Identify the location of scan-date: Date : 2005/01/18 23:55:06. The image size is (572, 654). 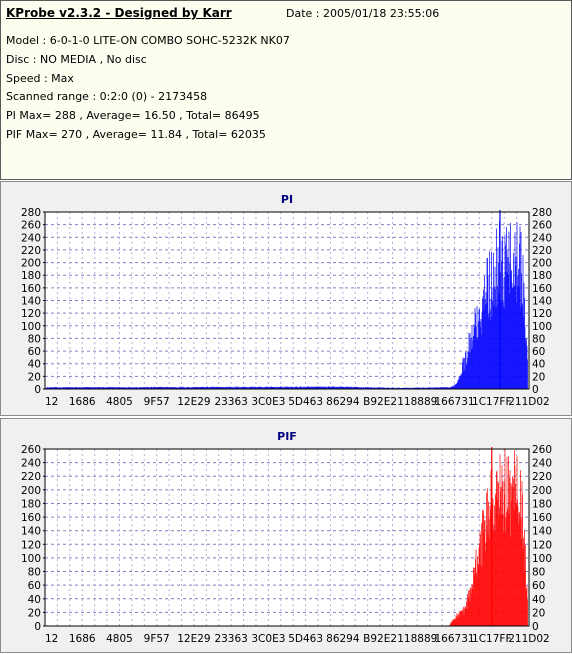
(363, 13).